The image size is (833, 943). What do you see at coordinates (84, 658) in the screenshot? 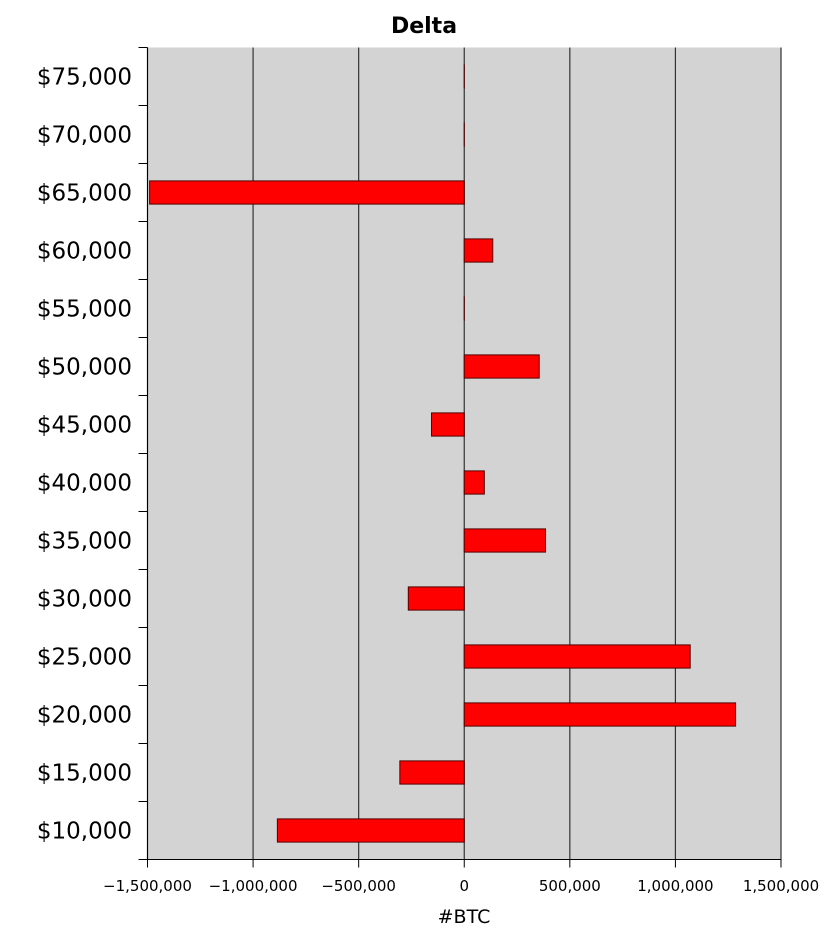
I see `y-tick-label: $25,000` at bounding box center [84, 658].